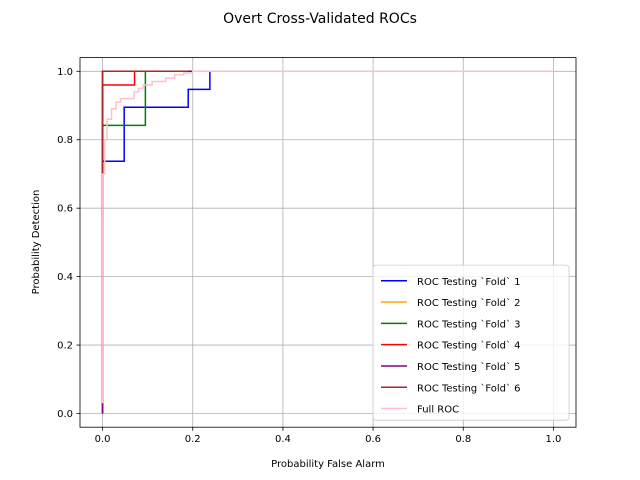  Describe the element at coordinates (65, 277) in the screenshot. I see `y-tick-label: 0.4` at that location.